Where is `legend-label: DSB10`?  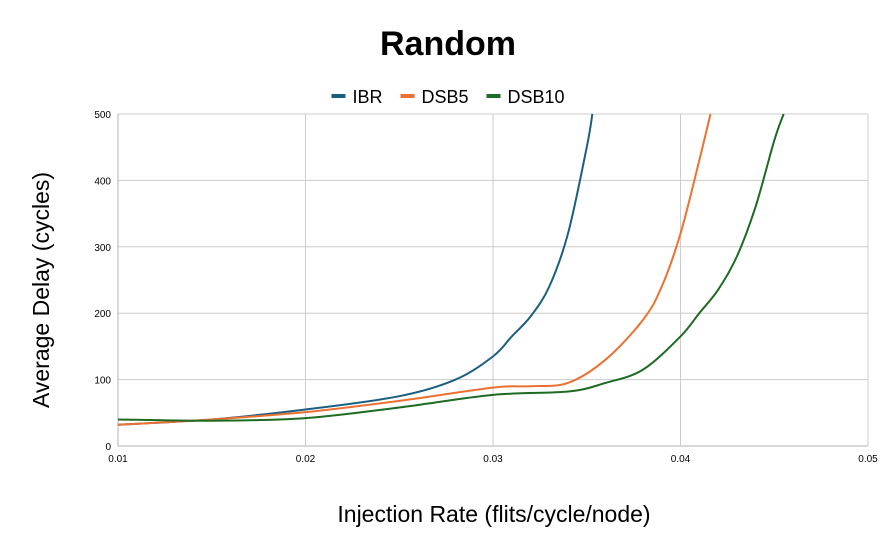 legend-label: DSB10 is located at coordinates (536, 97).